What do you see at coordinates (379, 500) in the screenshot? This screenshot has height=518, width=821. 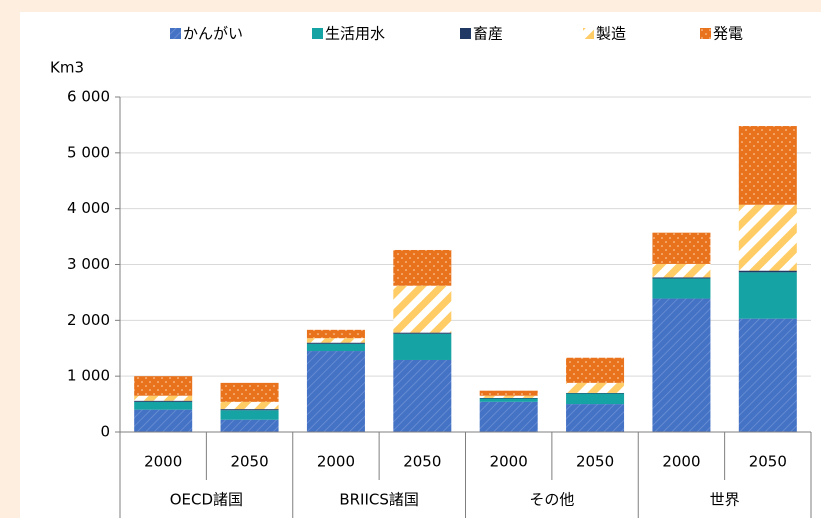 I see `group-label: BRIICS諸国` at bounding box center [379, 500].